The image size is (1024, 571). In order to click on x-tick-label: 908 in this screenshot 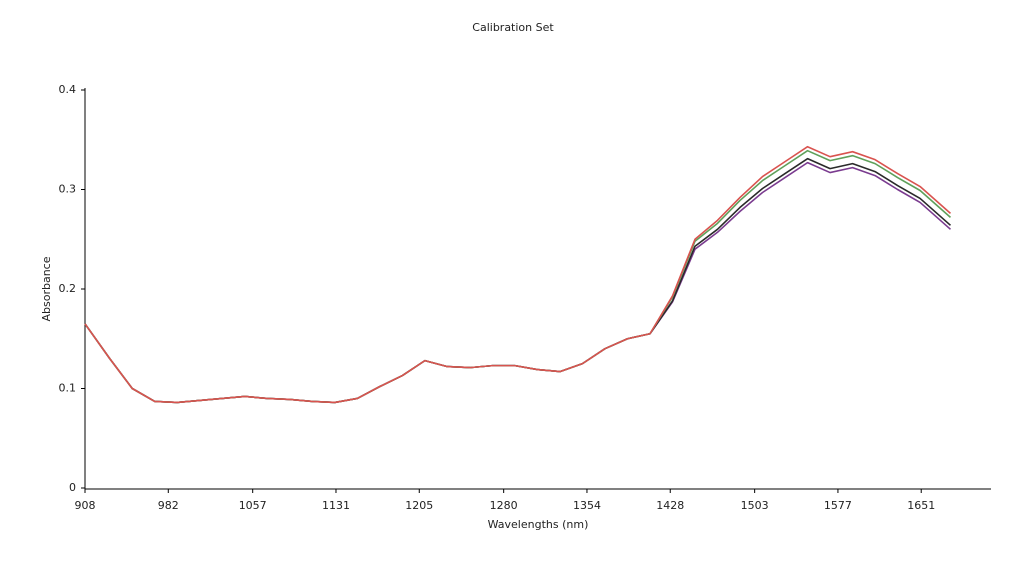, I will do `click(85, 505)`.